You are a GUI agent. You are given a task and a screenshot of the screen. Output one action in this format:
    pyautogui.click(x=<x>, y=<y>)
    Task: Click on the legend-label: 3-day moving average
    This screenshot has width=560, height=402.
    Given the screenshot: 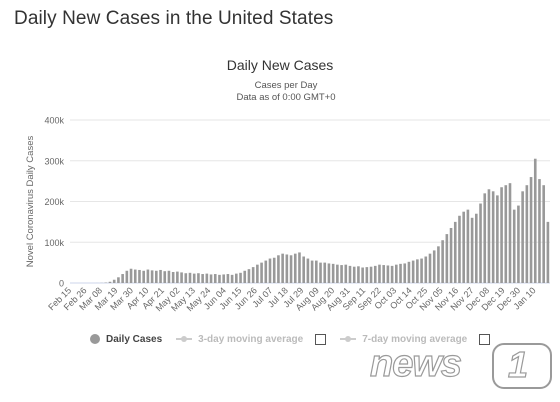 What is the action you would take?
    pyautogui.click(x=251, y=339)
    